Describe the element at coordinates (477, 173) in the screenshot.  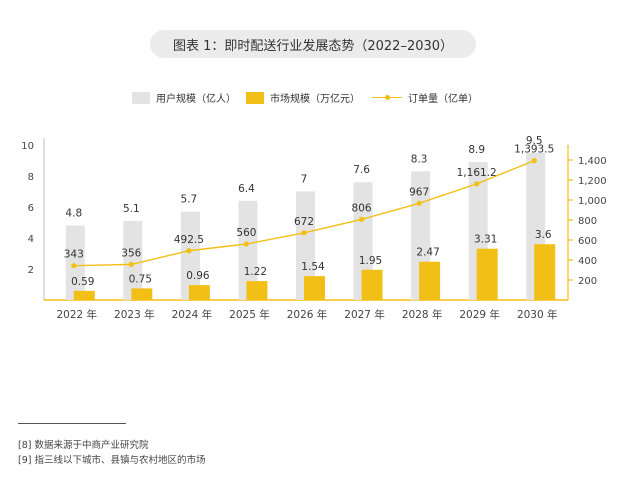
I see `label-orders-7: 1,161.2` at that location.